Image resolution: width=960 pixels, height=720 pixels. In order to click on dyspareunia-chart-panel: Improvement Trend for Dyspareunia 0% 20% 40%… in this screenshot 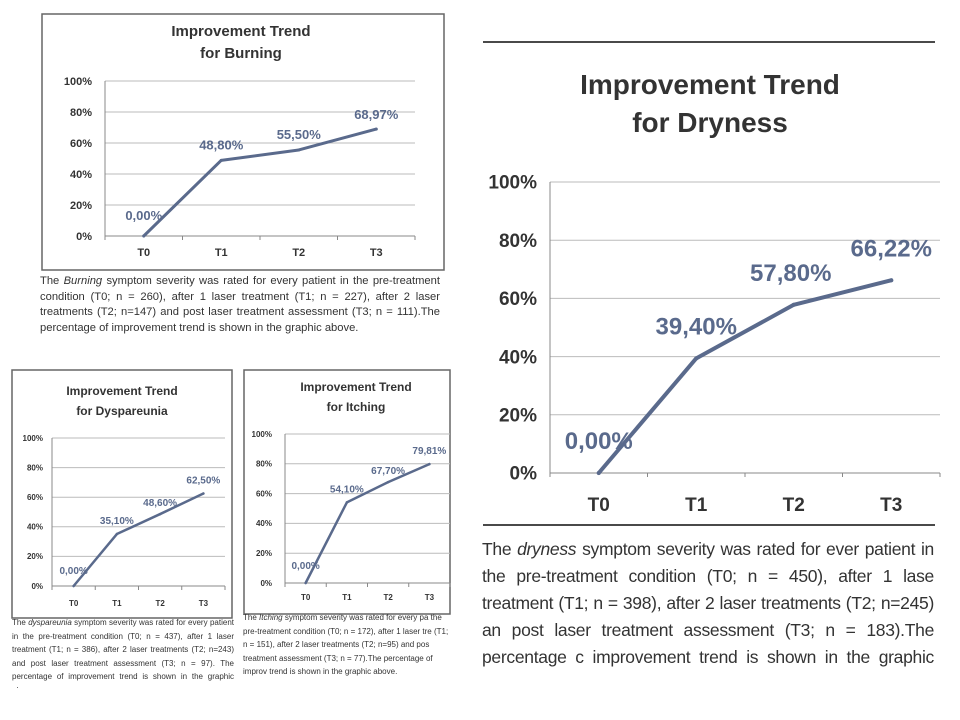, I will do `click(120, 490)`.